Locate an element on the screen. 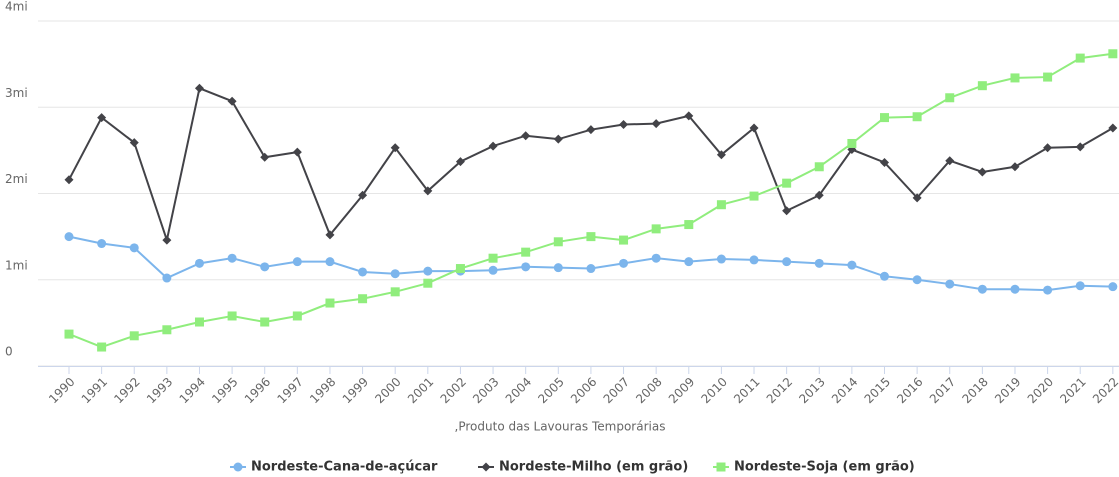  y-tick-label: 1mi is located at coordinates (16, 265).